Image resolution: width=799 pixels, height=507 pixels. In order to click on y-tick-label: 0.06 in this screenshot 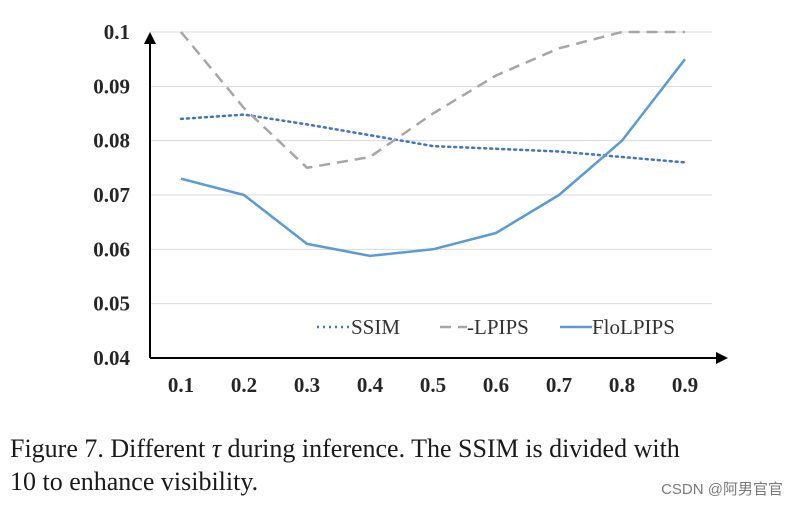, I will do `click(111, 249)`.